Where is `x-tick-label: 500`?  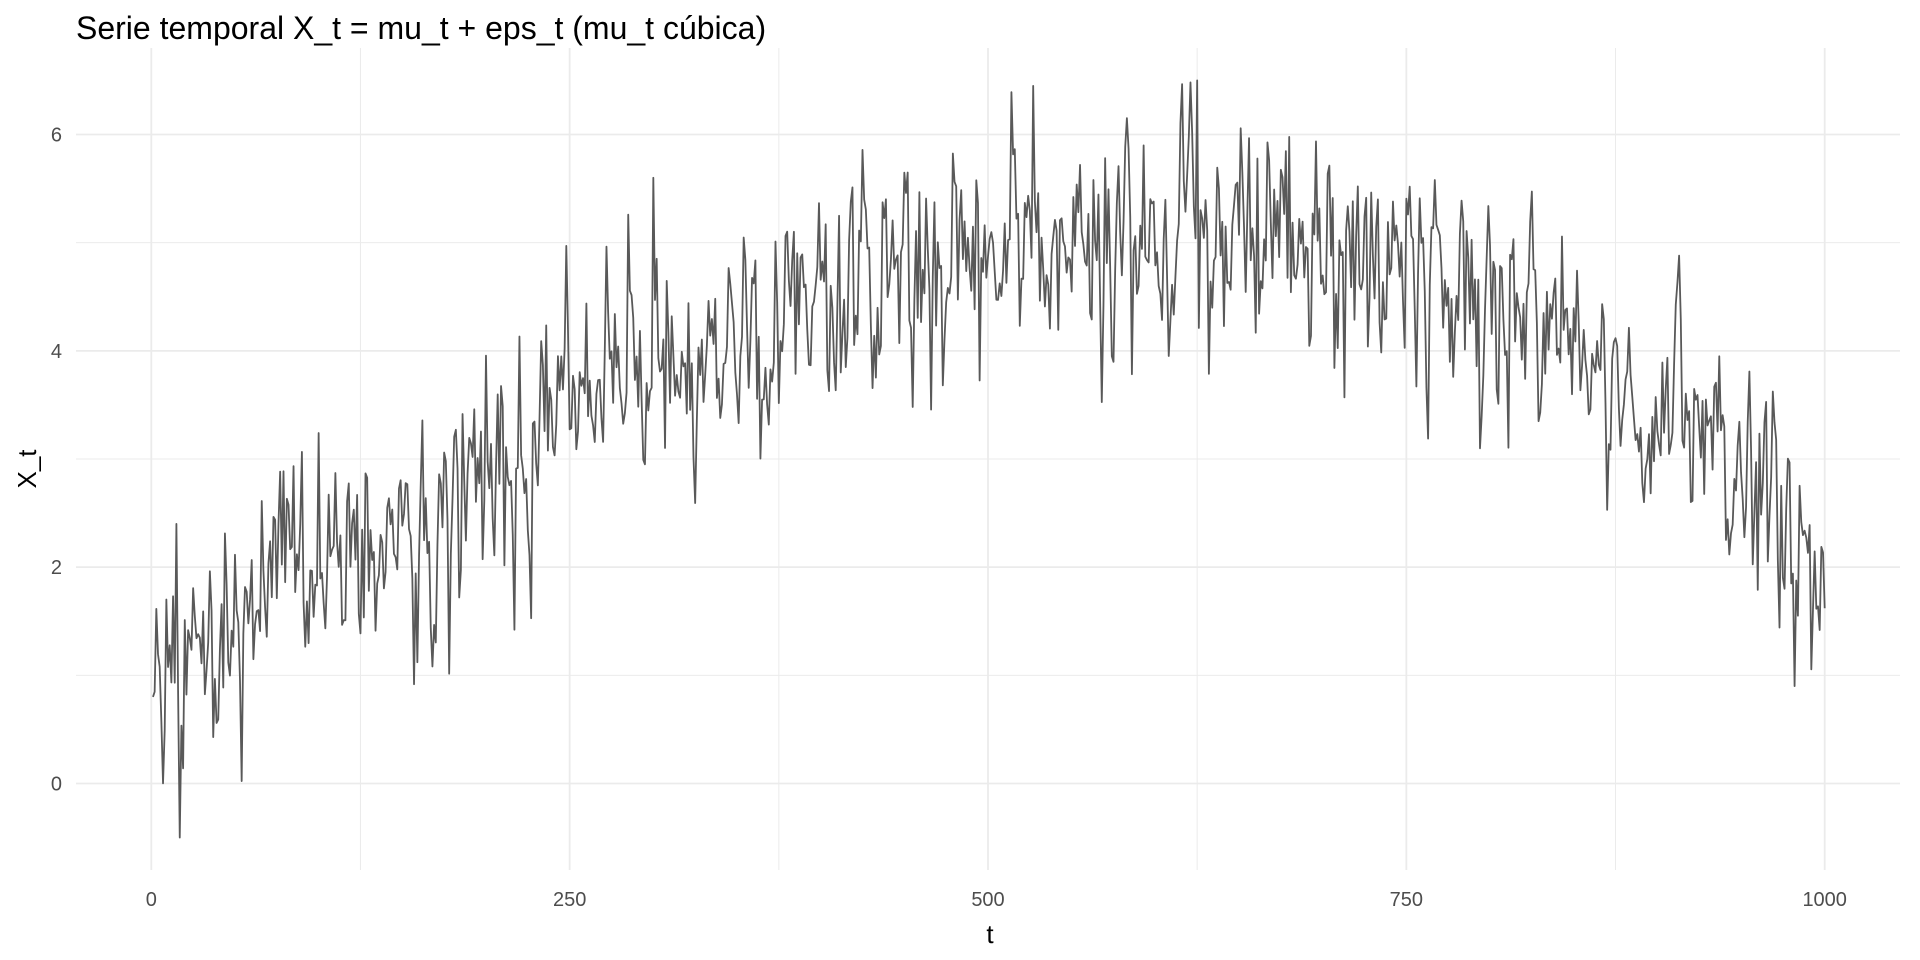
x-tick-label: 500 is located at coordinates (987, 900).